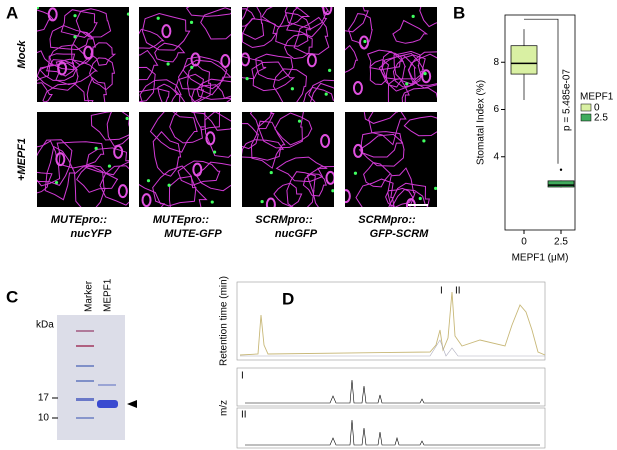  What do you see at coordinates (567, 100) in the screenshot?
I see `annotation: p = 5.485e-07` at bounding box center [567, 100].